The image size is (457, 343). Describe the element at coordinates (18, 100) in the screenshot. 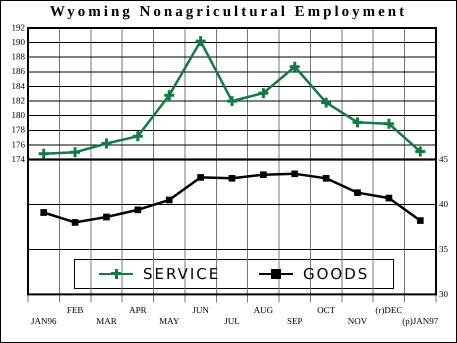

I see `y-tick-label: 182` at that location.